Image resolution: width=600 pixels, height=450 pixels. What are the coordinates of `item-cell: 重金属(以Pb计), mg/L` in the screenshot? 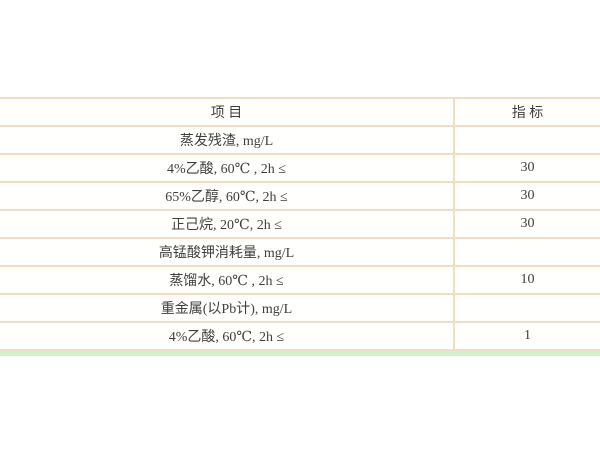 It's located at (227, 307).